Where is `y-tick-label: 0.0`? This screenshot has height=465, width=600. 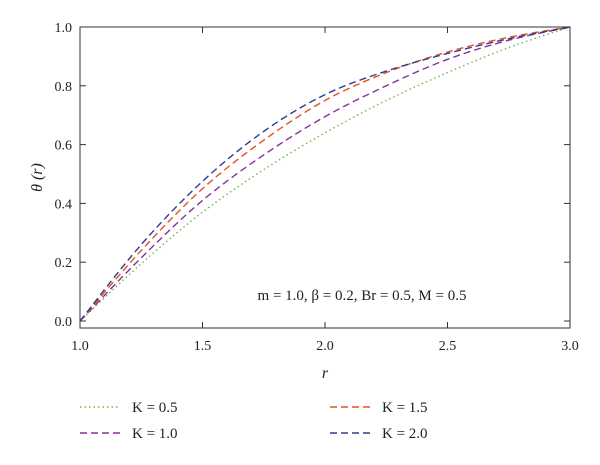 y-tick-label: 0.0 is located at coordinates (64, 322).